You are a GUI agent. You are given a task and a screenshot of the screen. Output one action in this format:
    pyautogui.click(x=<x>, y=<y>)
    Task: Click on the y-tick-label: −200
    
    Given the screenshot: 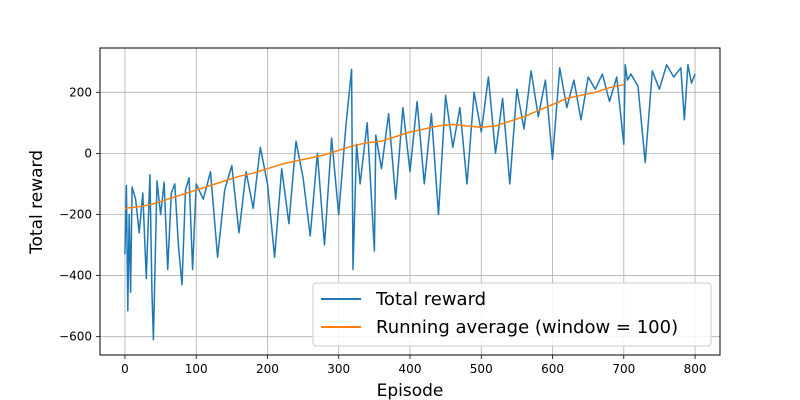 What is the action you would take?
    pyautogui.click(x=75, y=214)
    